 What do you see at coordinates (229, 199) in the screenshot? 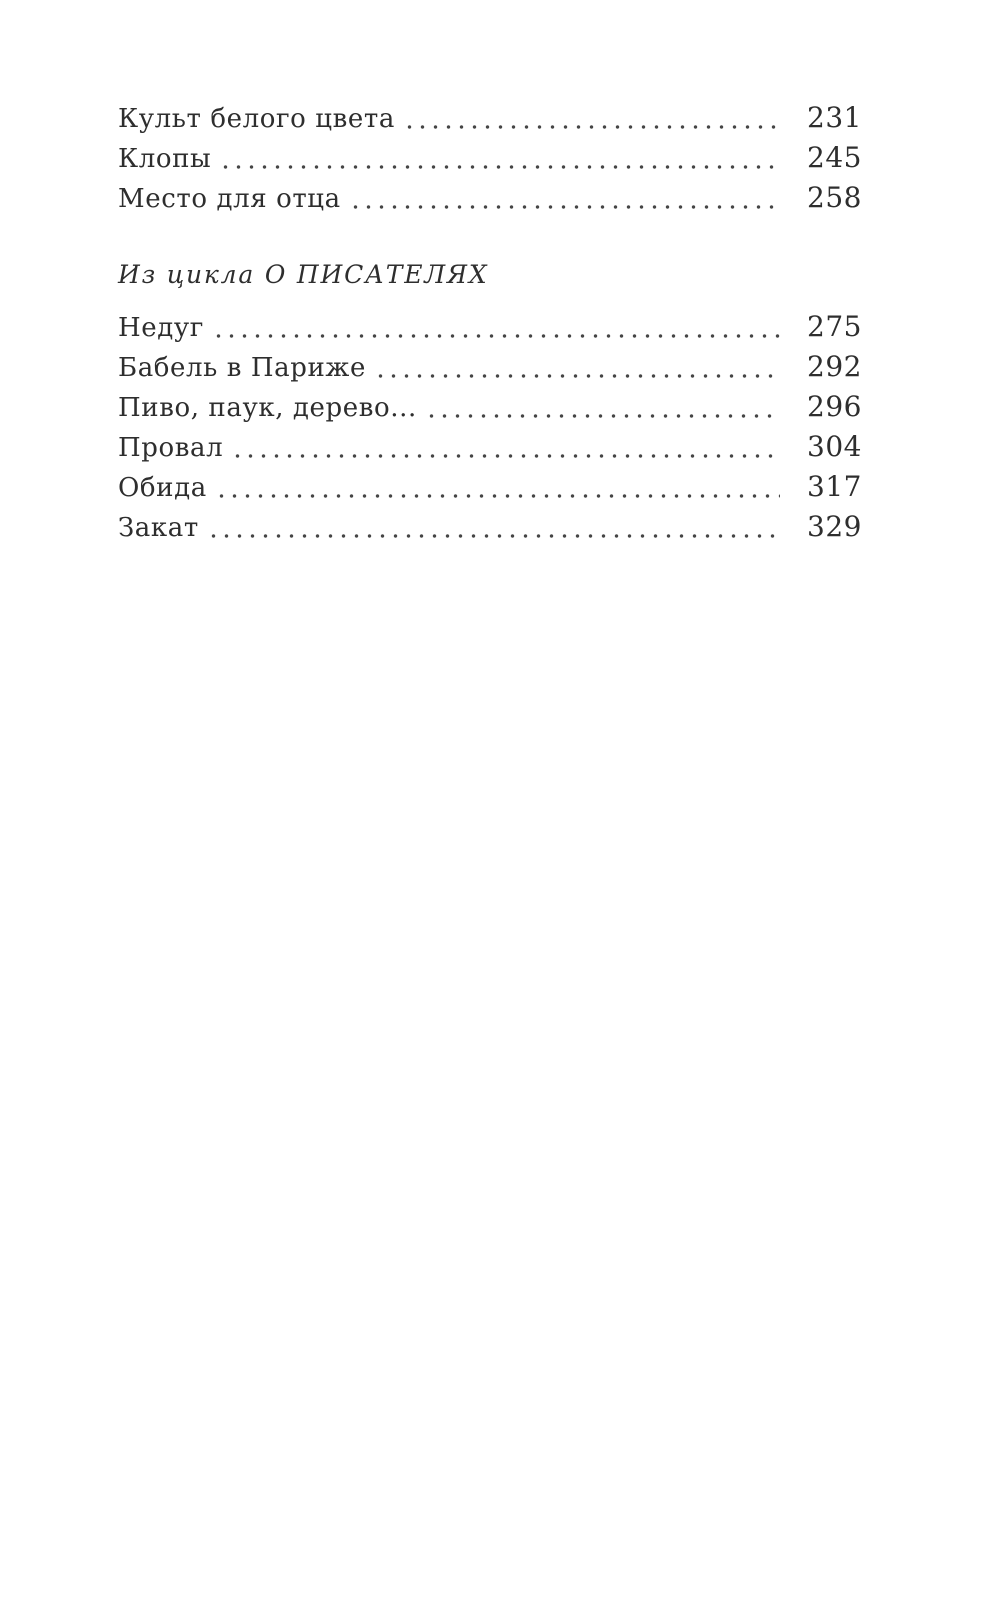
I see `toc-entry-title: Место для отца` at bounding box center [229, 199].